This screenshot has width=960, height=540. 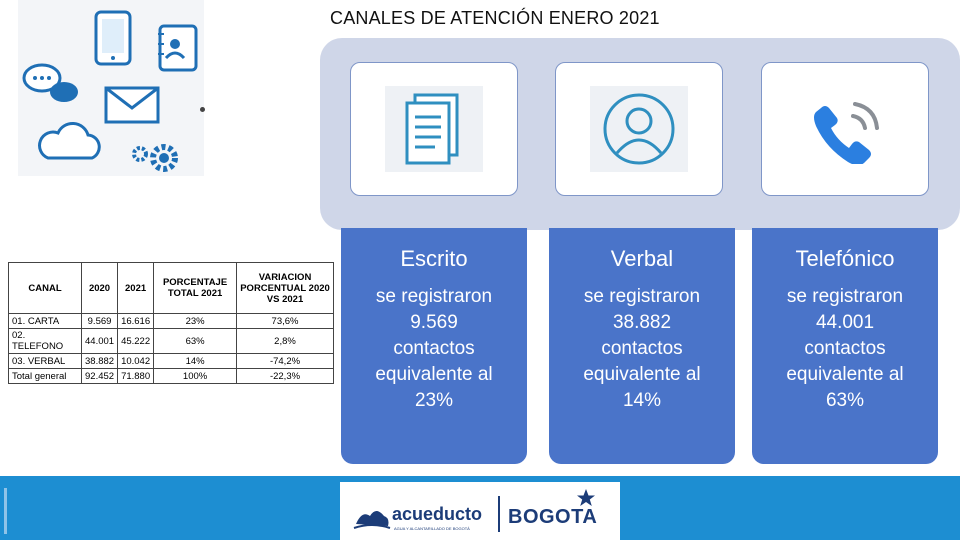 What do you see at coordinates (113, 38) in the screenshot?
I see `tablet-icon` at bounding box center [113, 38].